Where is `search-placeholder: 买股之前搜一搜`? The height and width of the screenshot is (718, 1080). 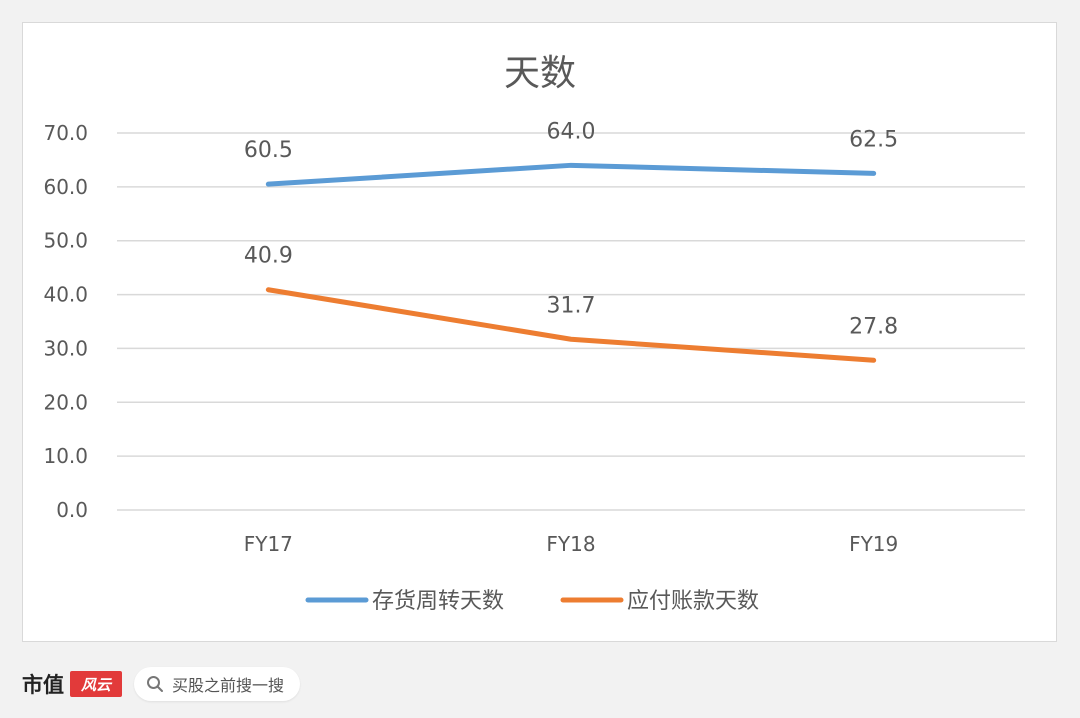
search-placeholder: 买股之前搜一搜 is located at coordinates (228, 685).